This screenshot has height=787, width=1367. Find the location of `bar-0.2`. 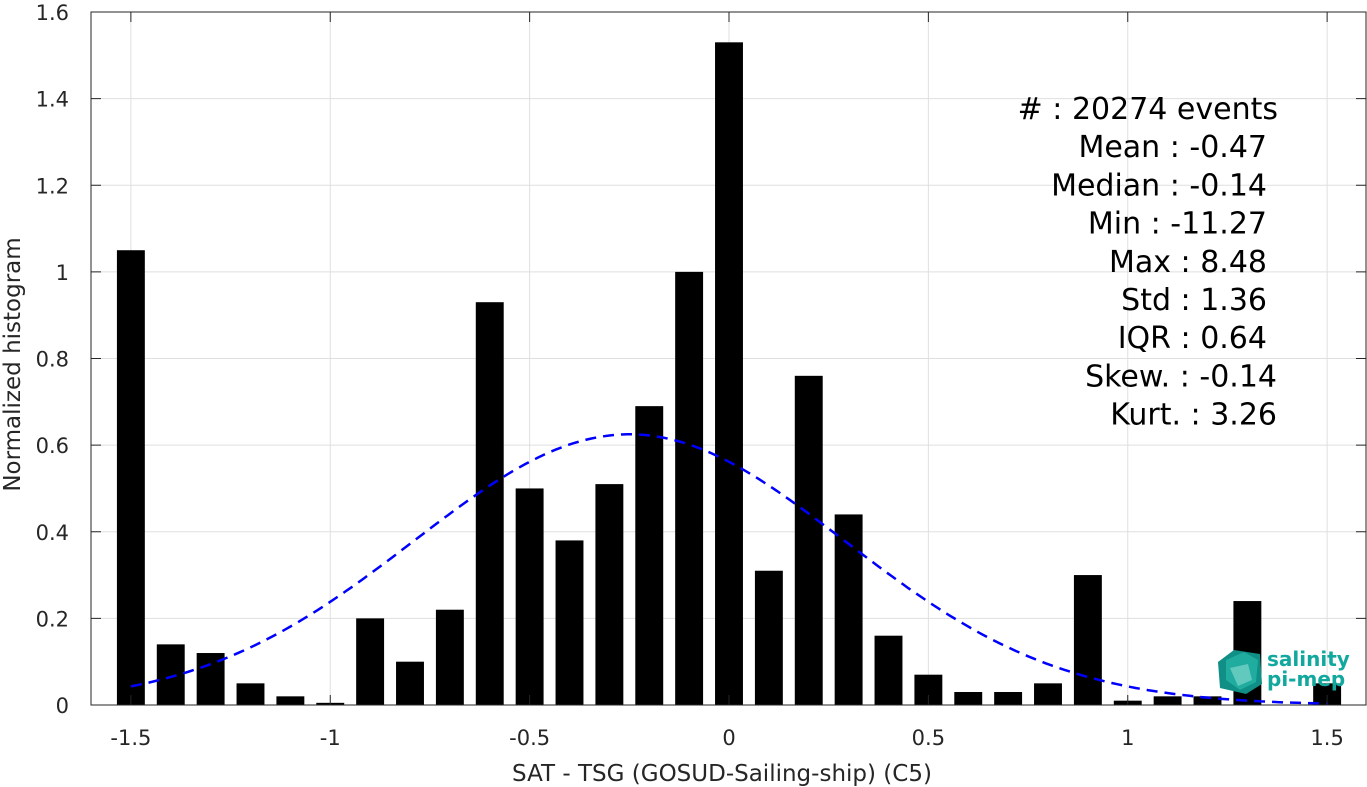

bar-0.2 is located at coordinates (808, 540).